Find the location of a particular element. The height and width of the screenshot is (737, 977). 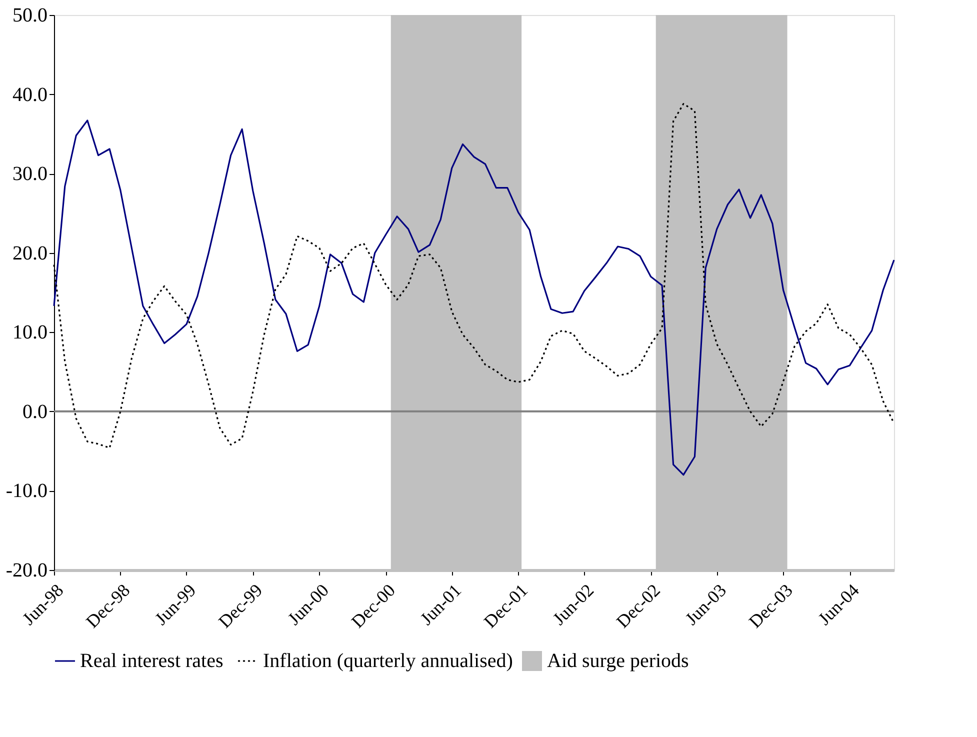

legend-label: Inflation (quarterly annualised) is located at coordinates (388, 661).